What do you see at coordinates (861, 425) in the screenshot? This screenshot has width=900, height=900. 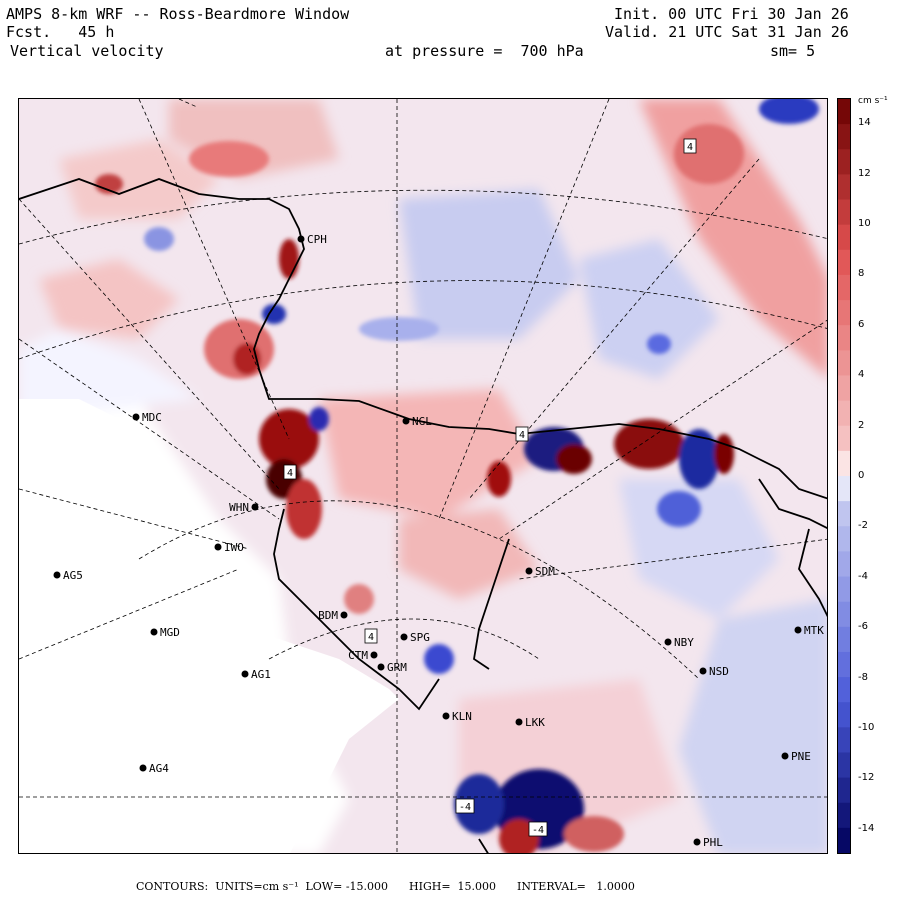 I see `colorbar-tick-label: 2` at bounding box center [861, 425].